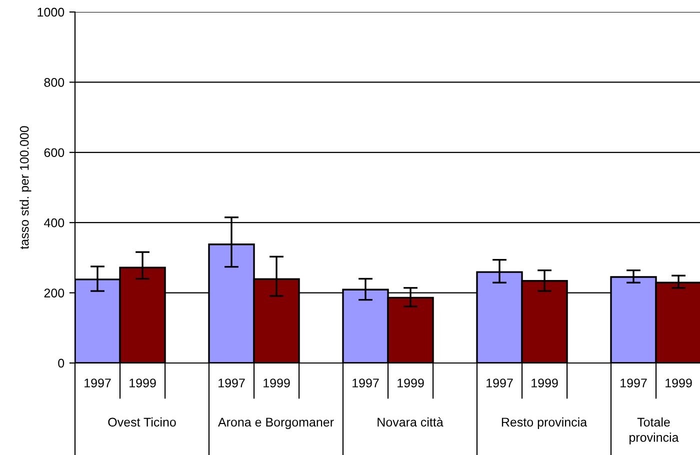 This screenshot has width=700, height=455. Describe the element at coordinates (61, 363) in the screenshot. I see `y-tick-label: 0` at that location.